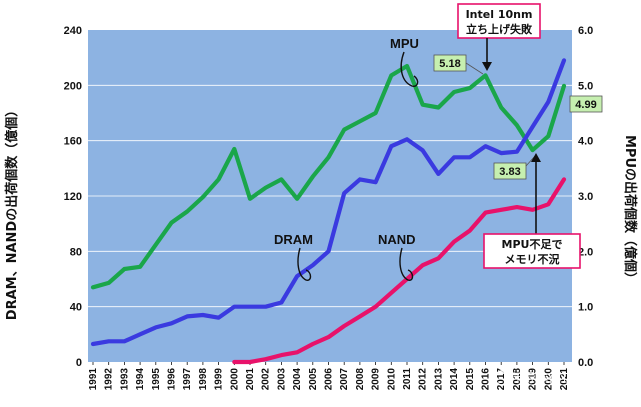  What do you see at coordinates (532, 244) in the screenshot?
I see `shortage-callout-line1: MPU不足で` at bounding box center [532, 244].